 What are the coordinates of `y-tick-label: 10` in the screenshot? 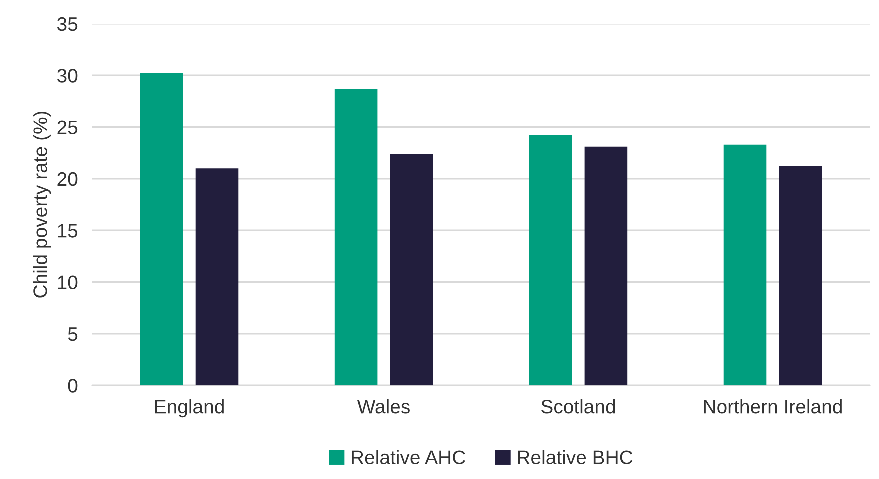 It's located at (68, 283).